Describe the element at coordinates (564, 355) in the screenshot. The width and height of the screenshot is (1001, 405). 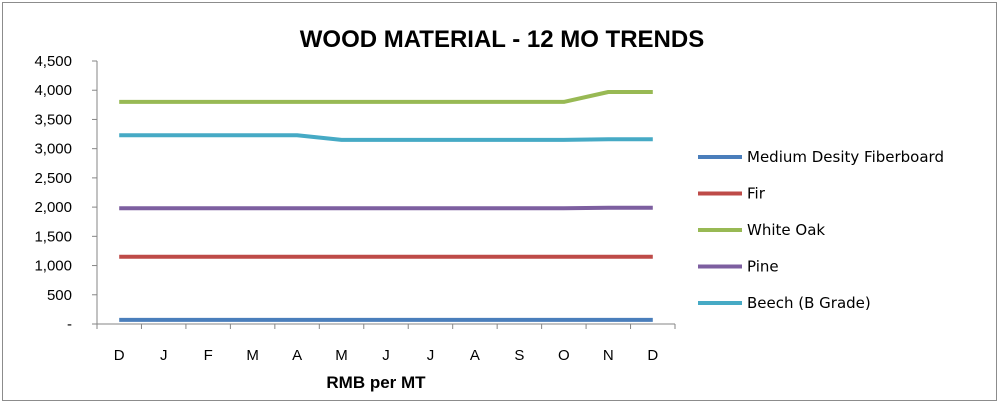
I see `x-tick-label: O` at that location.